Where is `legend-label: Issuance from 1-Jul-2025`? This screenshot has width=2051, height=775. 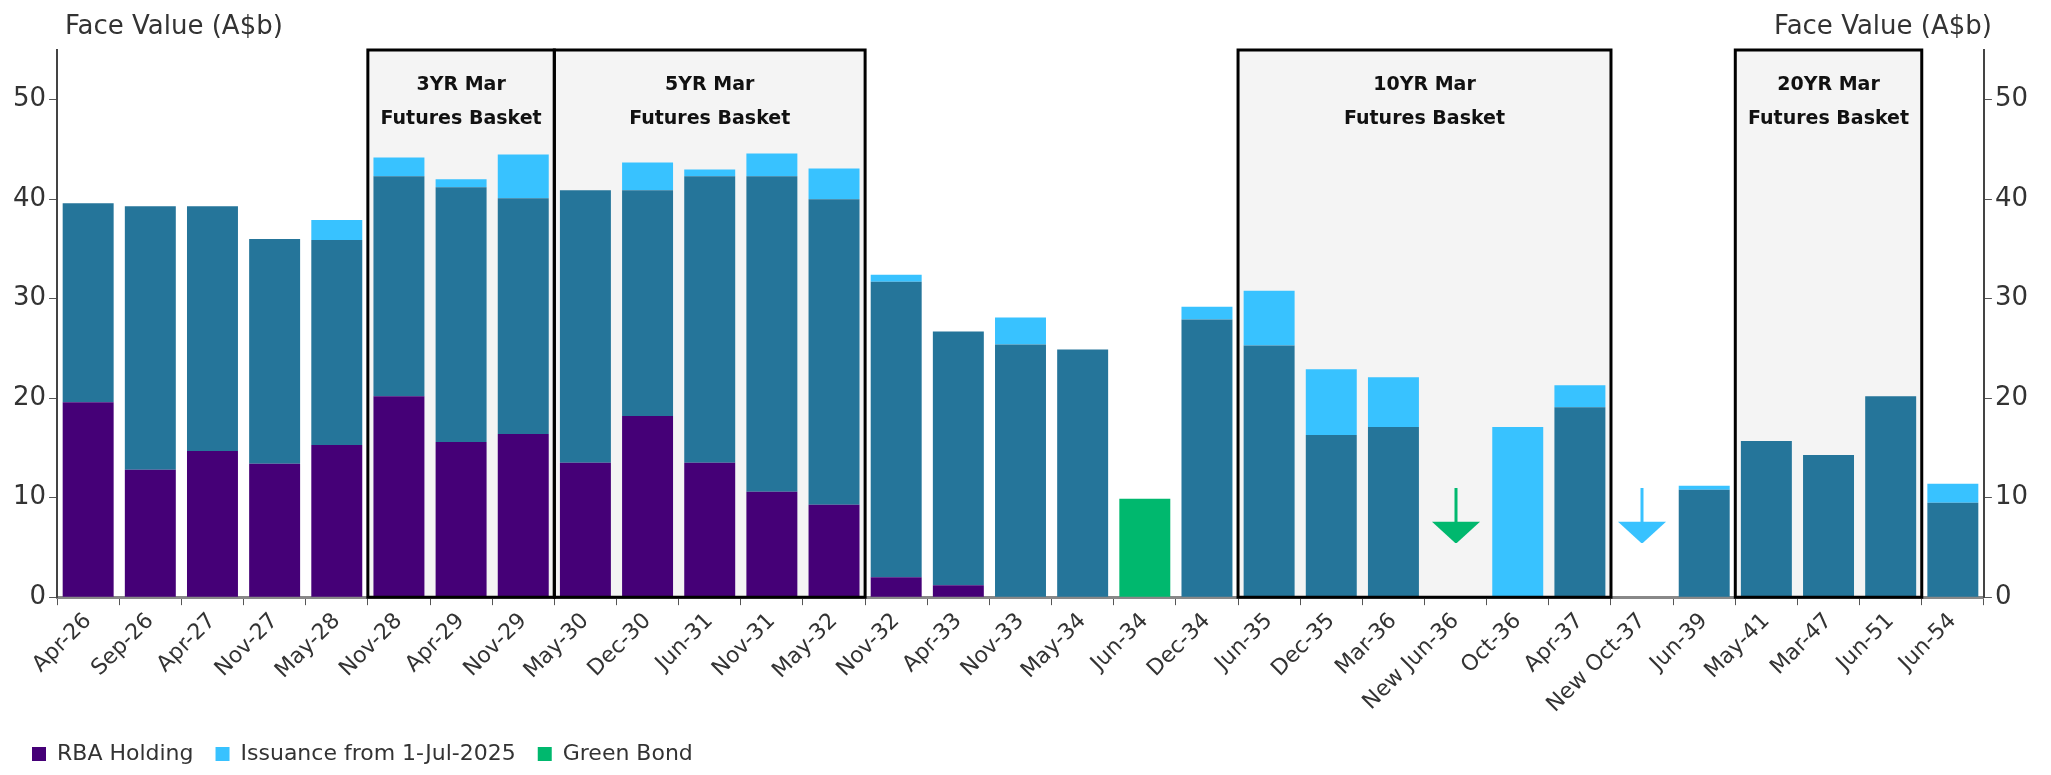
legend-label: Issuance from 1-Jul-2025 is located at coordinates (378, 752).